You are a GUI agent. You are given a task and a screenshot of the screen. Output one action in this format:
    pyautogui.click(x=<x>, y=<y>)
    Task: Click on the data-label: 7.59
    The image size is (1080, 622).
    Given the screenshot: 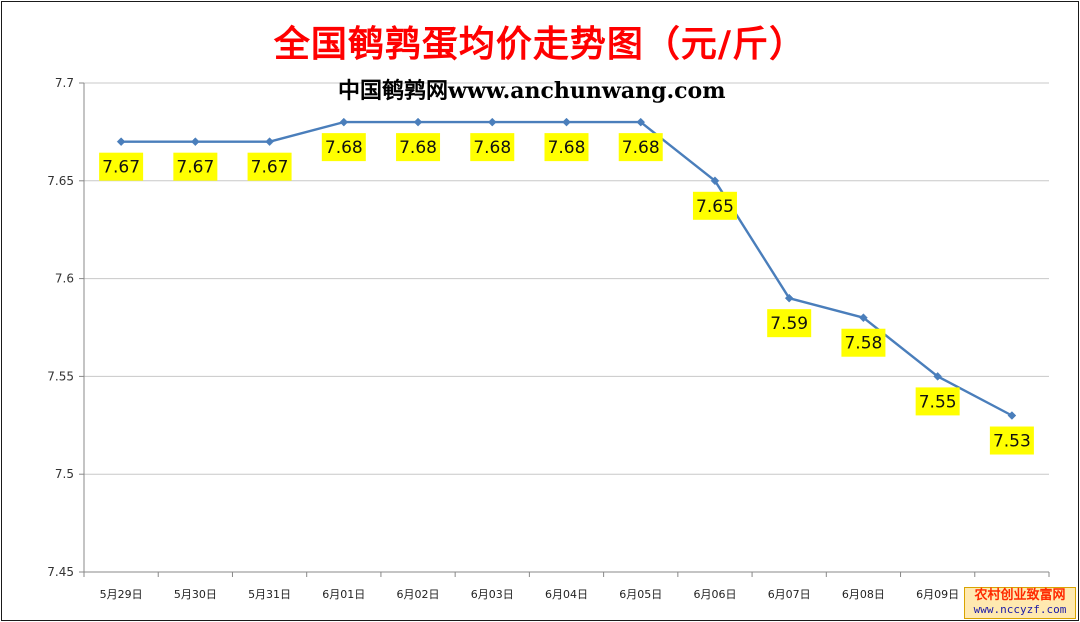 What is the action you would take?
    pyautogui.click(x=789, y=324)
    